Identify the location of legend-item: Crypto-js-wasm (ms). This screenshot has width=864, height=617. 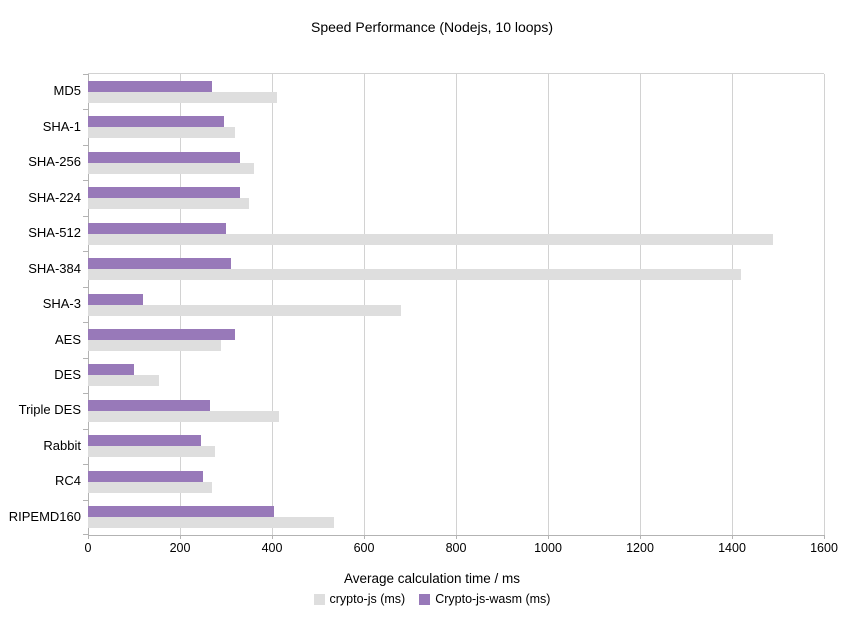
(484, 599).